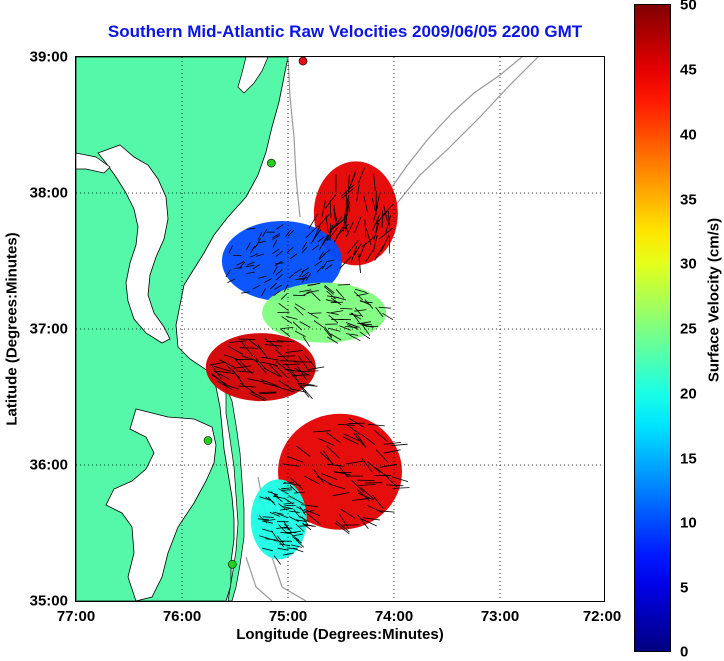 The height and width of the screenshot is (661, 724). Describe the element at coordinates (49, 193) in the screenshot. I see `y-tick-label: 38:00` at that location.